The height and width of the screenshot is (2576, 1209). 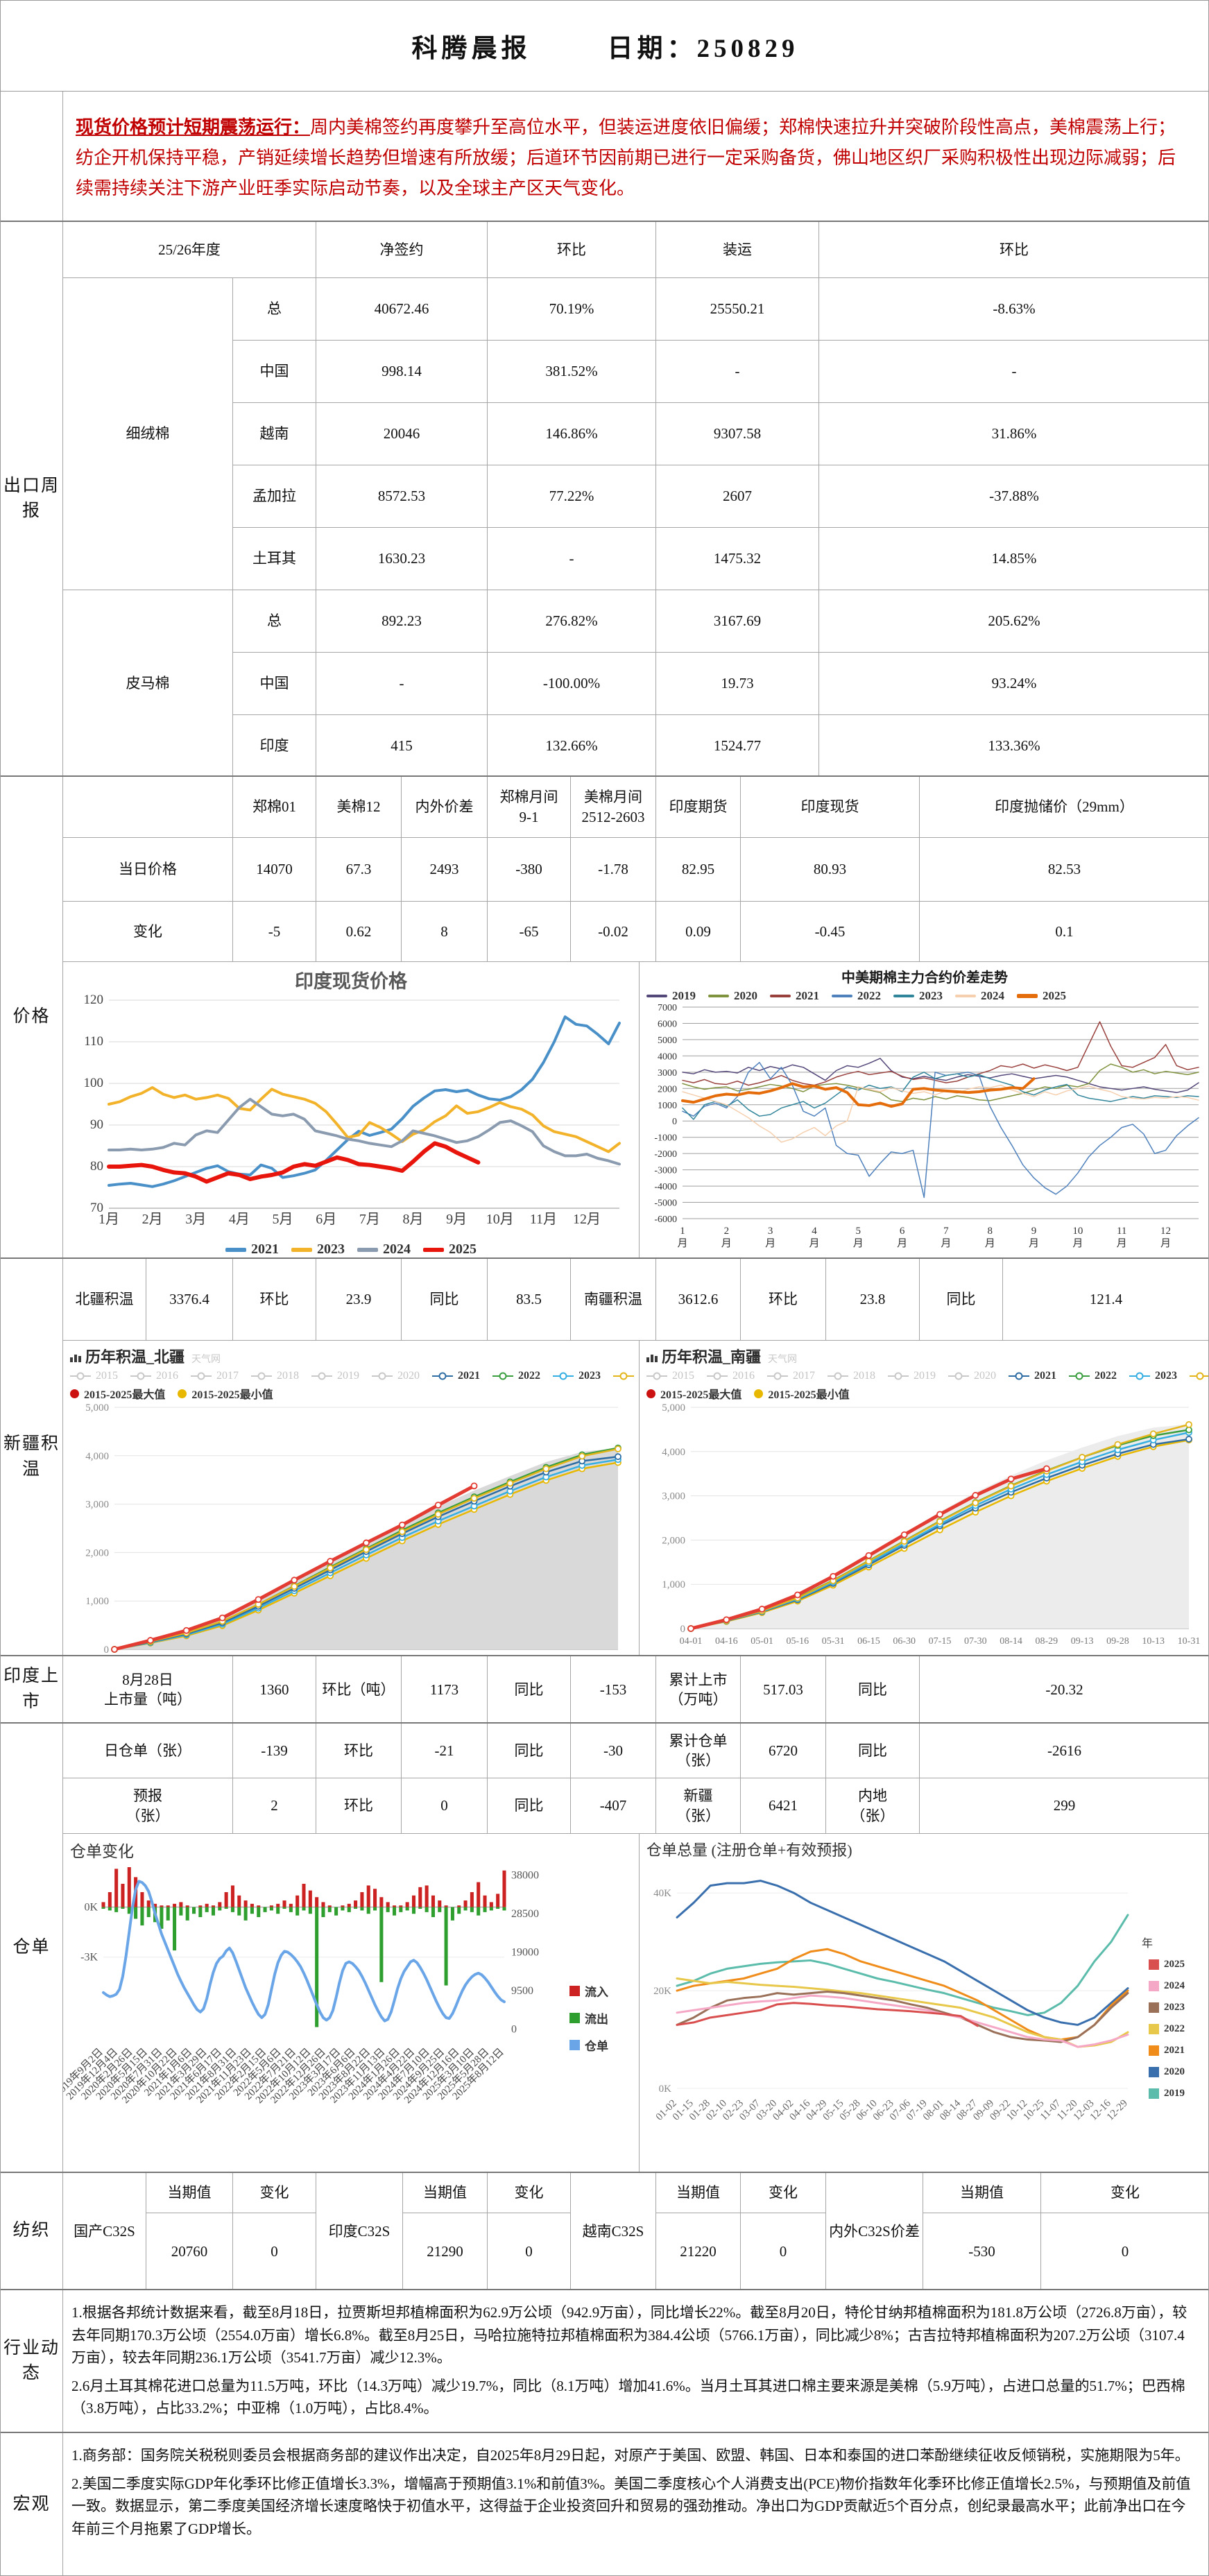 What do you see at coordinates (274, 745) in the screenshot?
I see `export-row-label: 印度` at bounding box center [274, 745].